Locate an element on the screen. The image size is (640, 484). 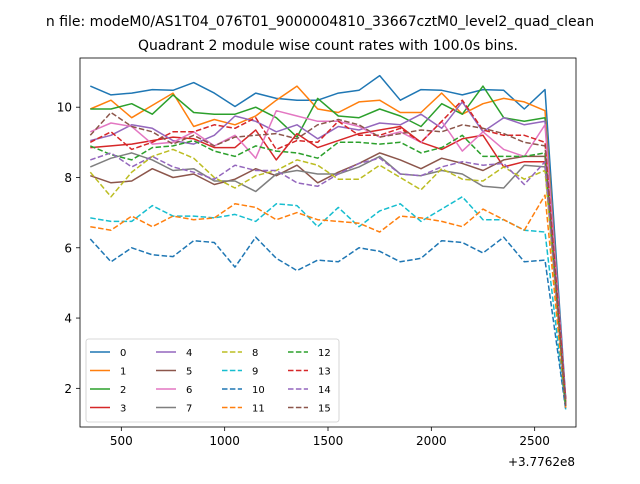
x-offset-label: +3.7762e8 is located at coordinates (541, 462).